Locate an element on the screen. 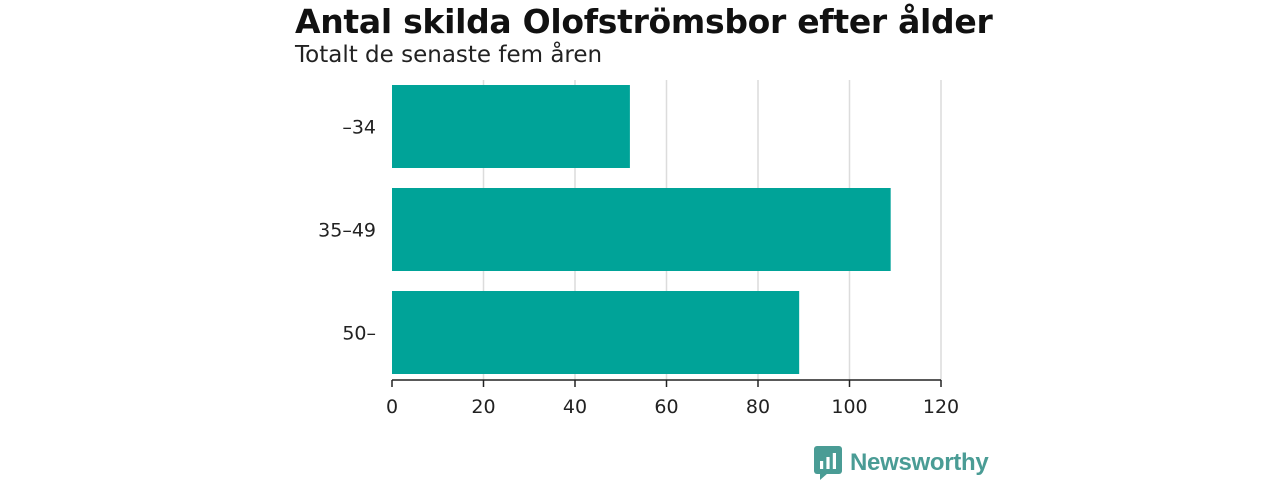 The width and height of the screenshot is (1280, 480). x-tick-label-6: 120 is located at coordinates (941, 407).